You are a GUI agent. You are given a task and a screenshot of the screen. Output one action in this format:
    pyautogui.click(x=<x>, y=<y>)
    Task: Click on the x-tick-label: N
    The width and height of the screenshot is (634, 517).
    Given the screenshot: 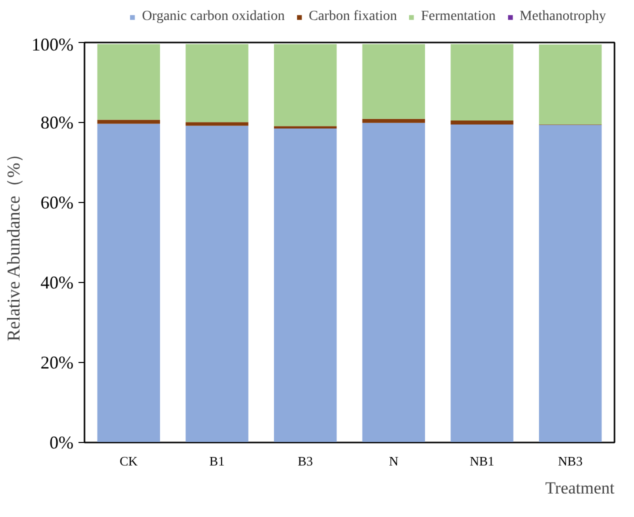 What is the action you would take?
    pyautogui.click(x=393, y=461)
    